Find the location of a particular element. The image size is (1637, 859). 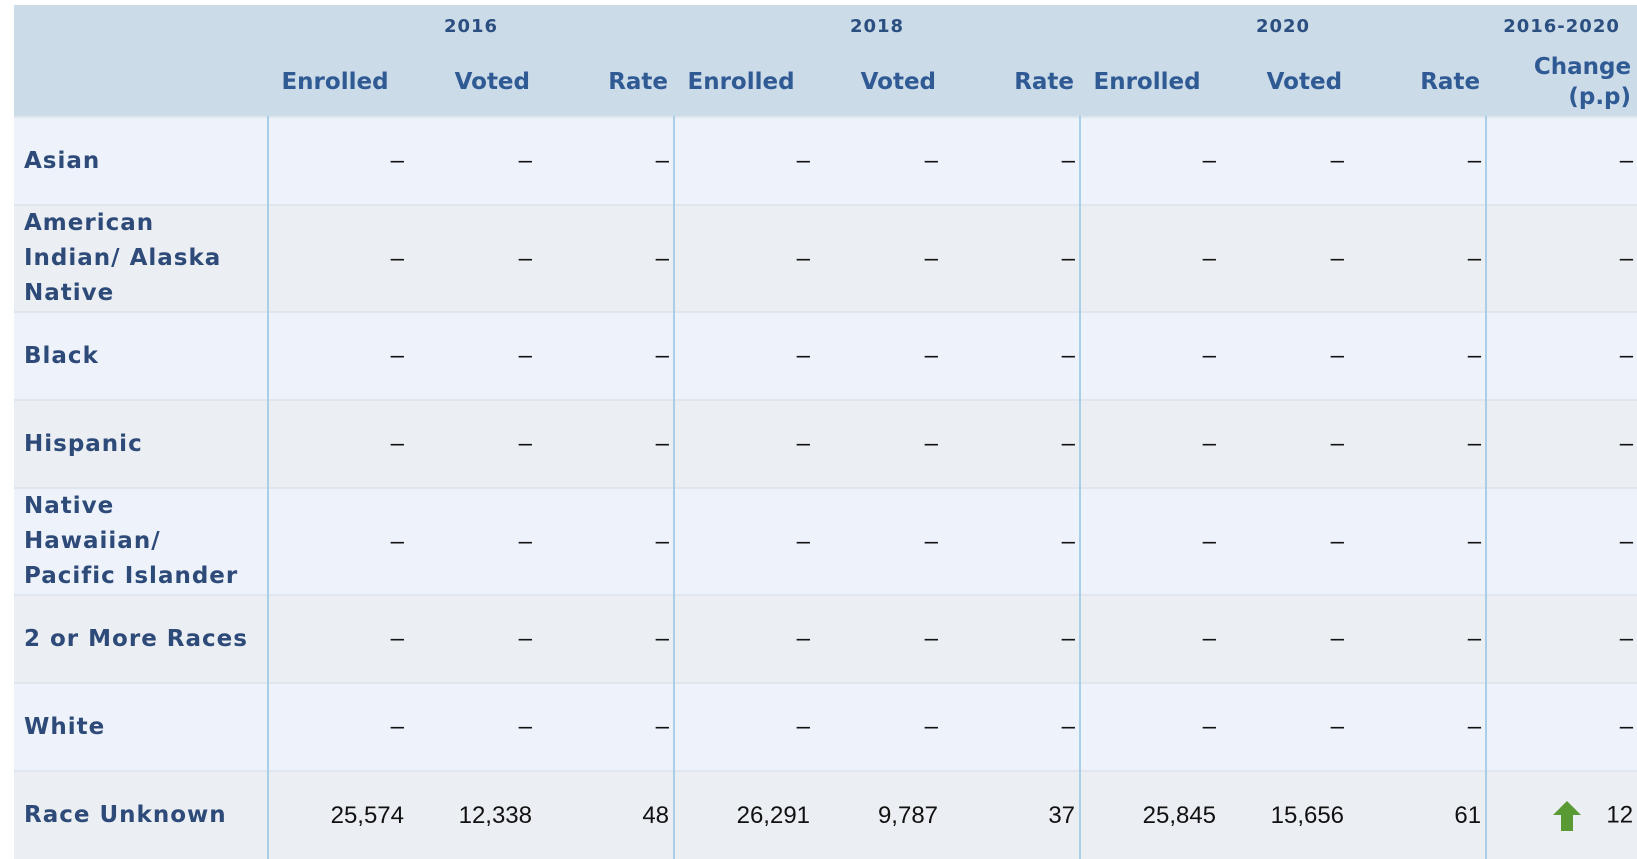

cell-value: 12 is located at coordinates (1620, 814).